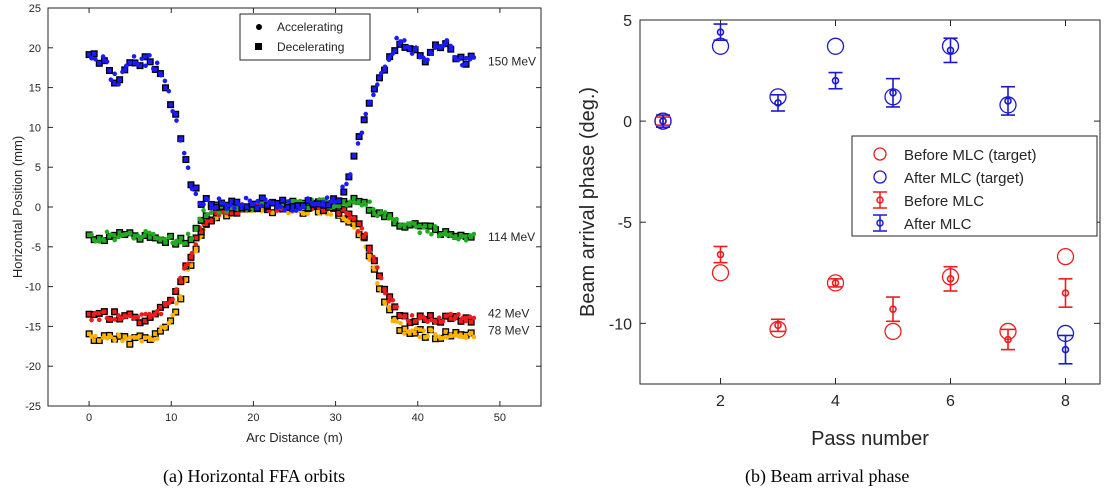 This screenshot has width=1113, height=497. What do you see at coordinates (310, 47) in the screenshot?
I see `legend-decelerating-label: Decelerating` at bounding box center [310, 47].